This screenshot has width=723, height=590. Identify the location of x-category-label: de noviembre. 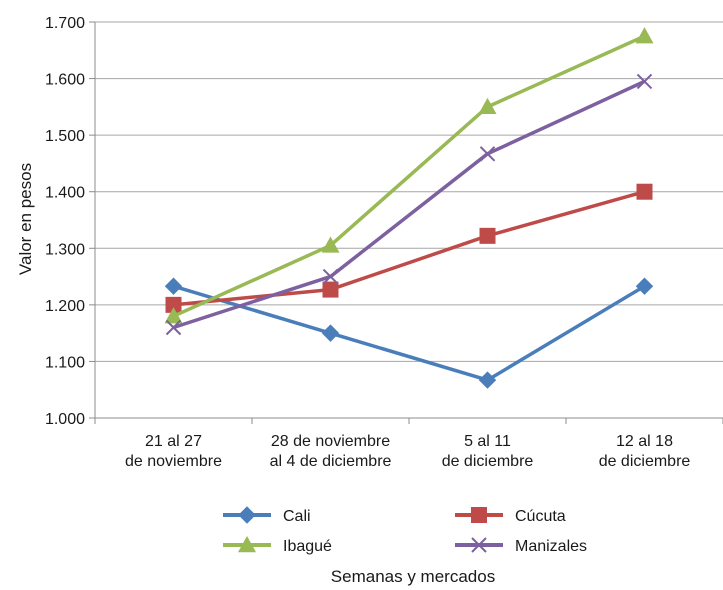
(173, 461).